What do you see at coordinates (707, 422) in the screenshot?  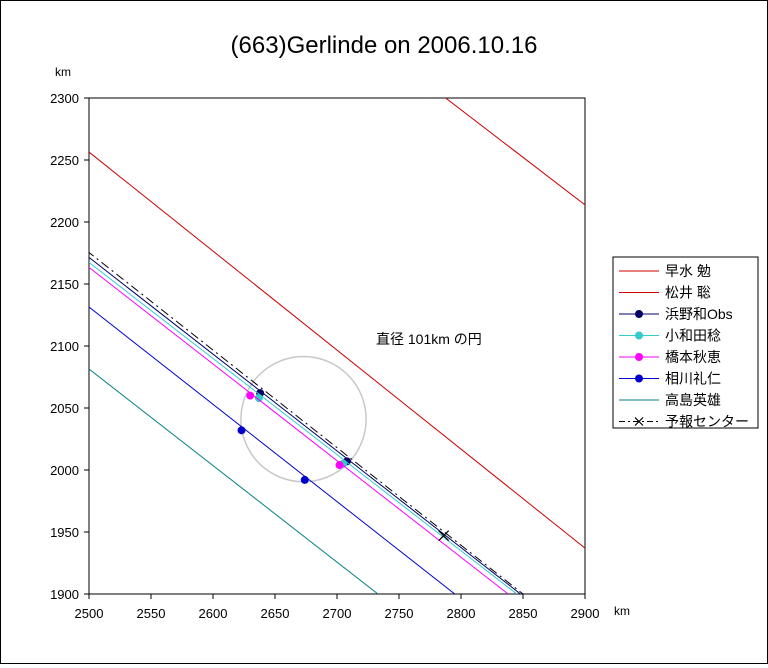 I see `legend-label: 予報センター` at bounding box center [707, 422].